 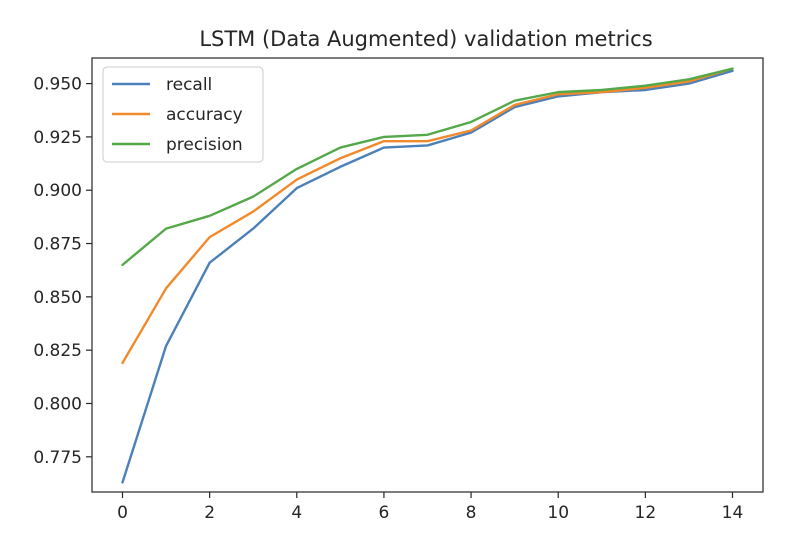 What do you see at coordinates (209, 513) in the screenshot?
I see `x-tick-label: 2` at bounding box center [209, 513].